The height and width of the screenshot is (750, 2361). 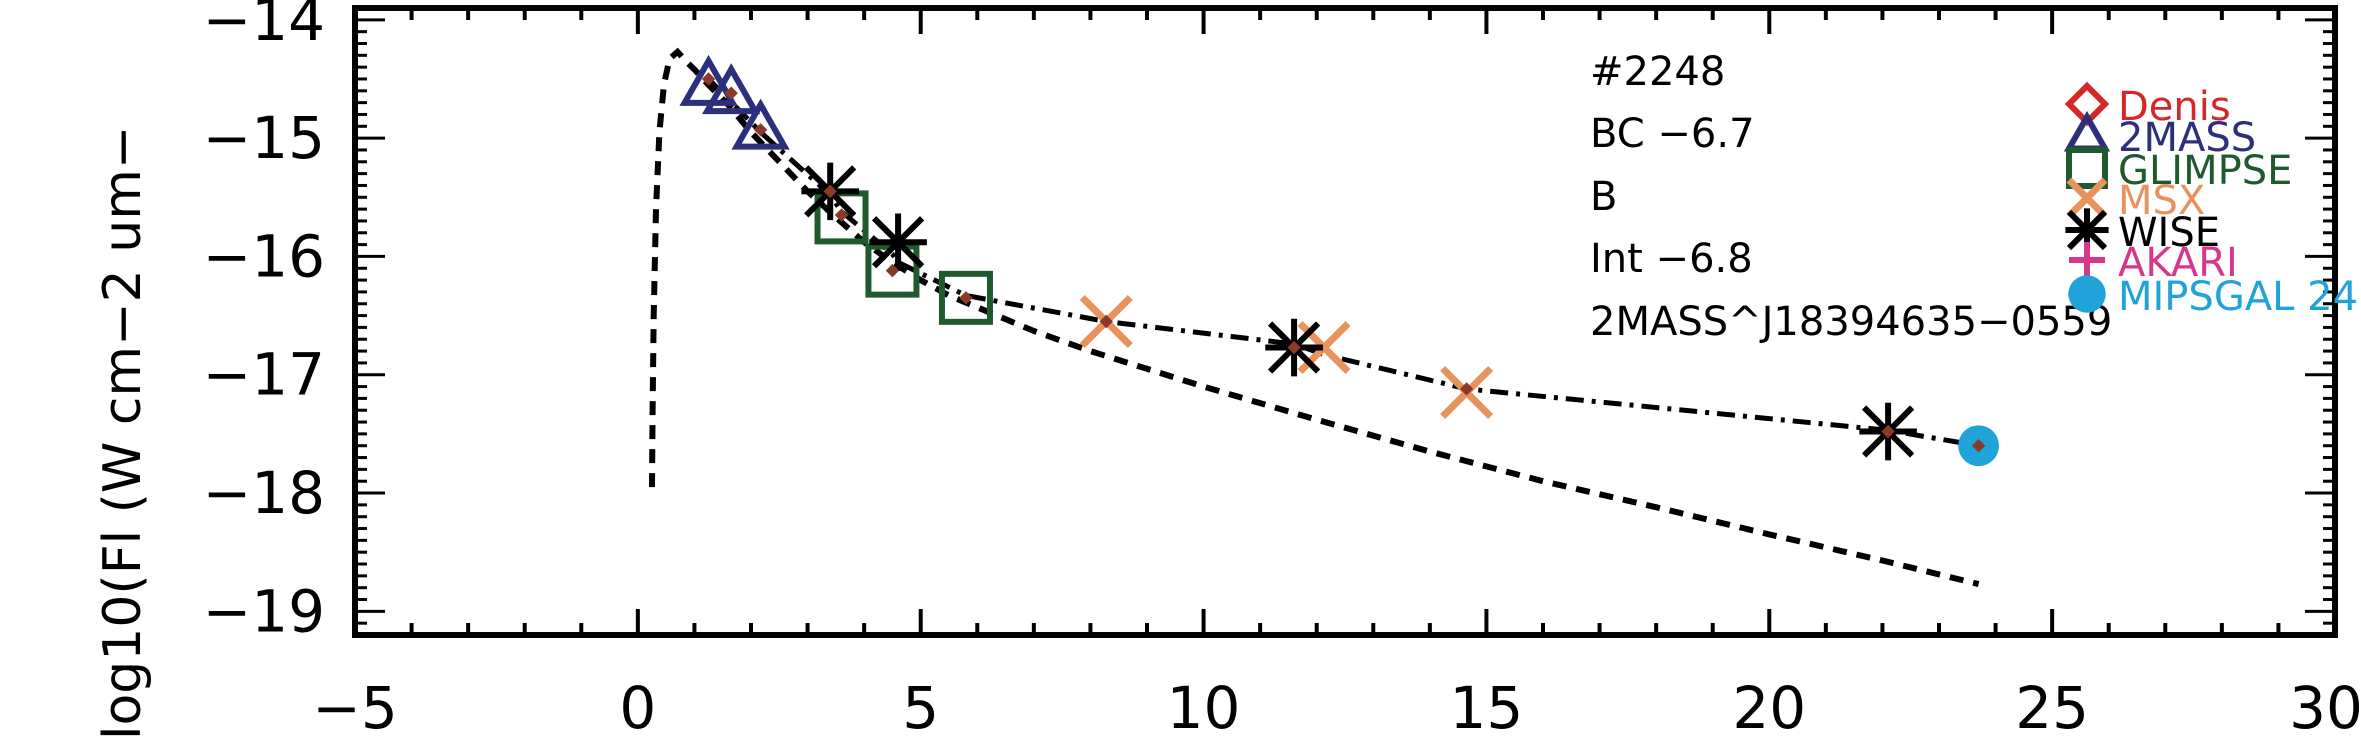 I want to click on legend-marker-square, so click(x=2087, y=168).